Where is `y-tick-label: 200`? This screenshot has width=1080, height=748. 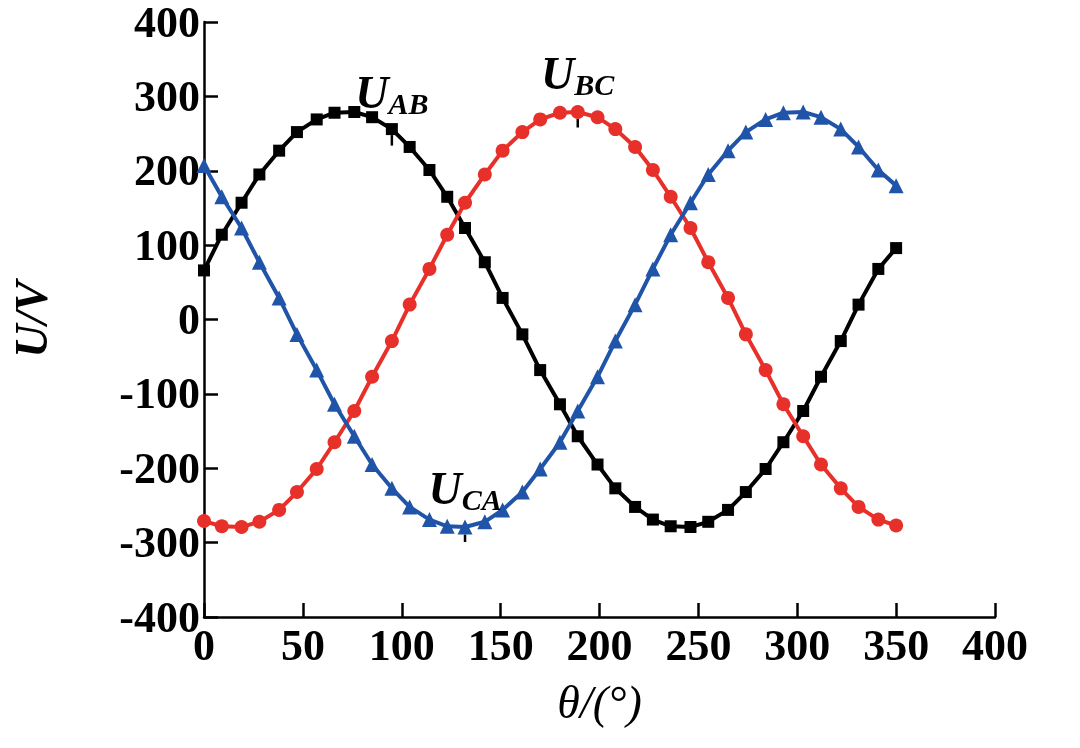
y-tick-label: 200 is located at coordinates (167, 171).